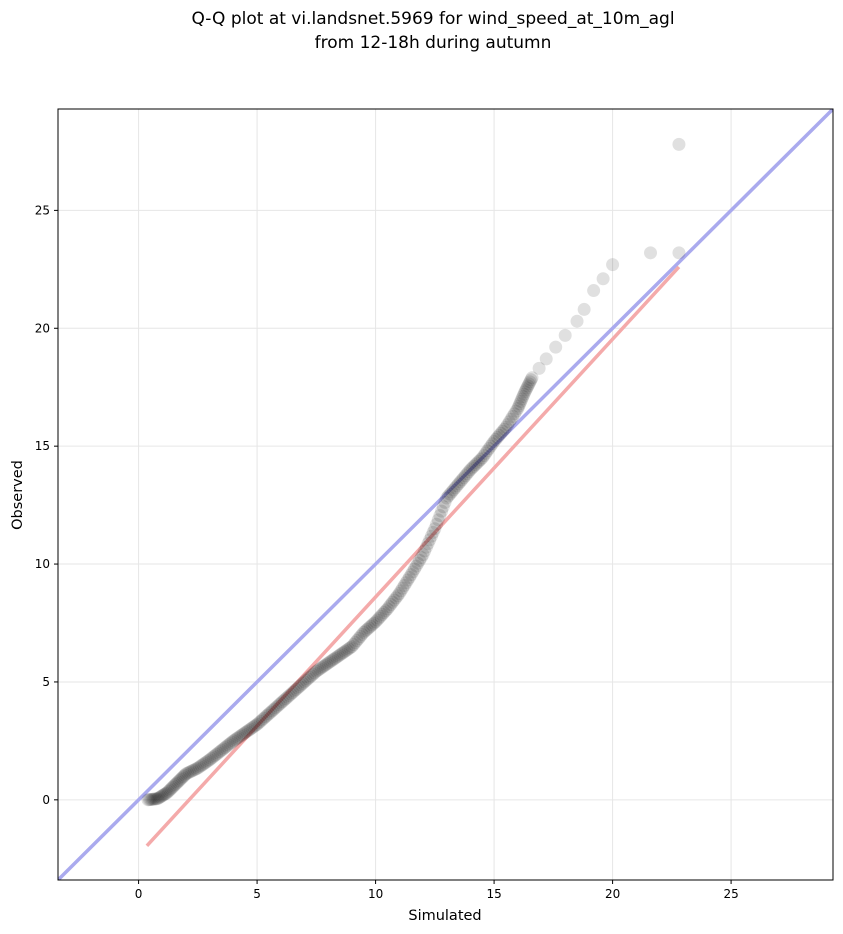 The height and width of the screenshot is (934, 843). Describe the element at coordinates (42, 328) in the screenshot. I see `y-tick-label: 20` at that location.